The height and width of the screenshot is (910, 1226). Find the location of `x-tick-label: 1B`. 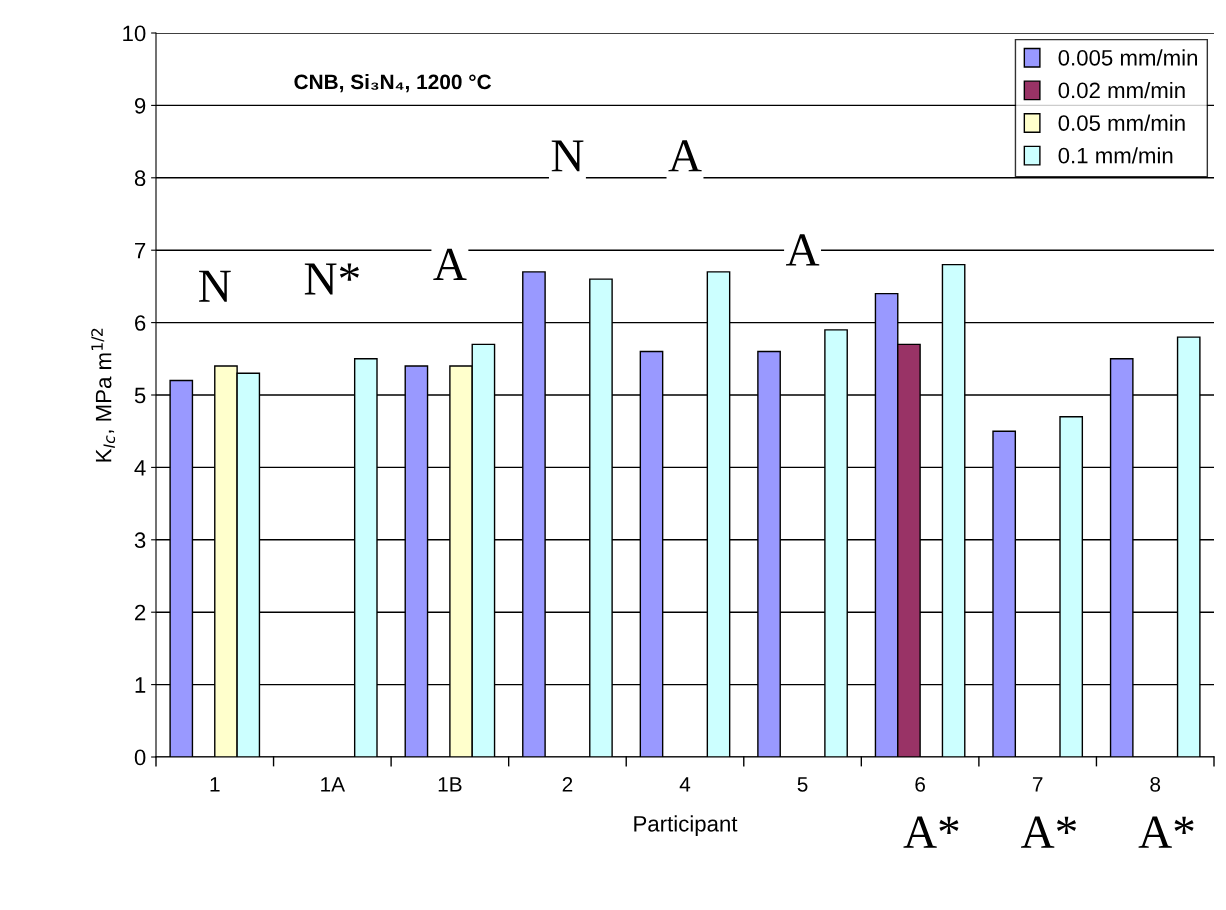

x-tick-label: 1B is located at coordinates (450, 784).